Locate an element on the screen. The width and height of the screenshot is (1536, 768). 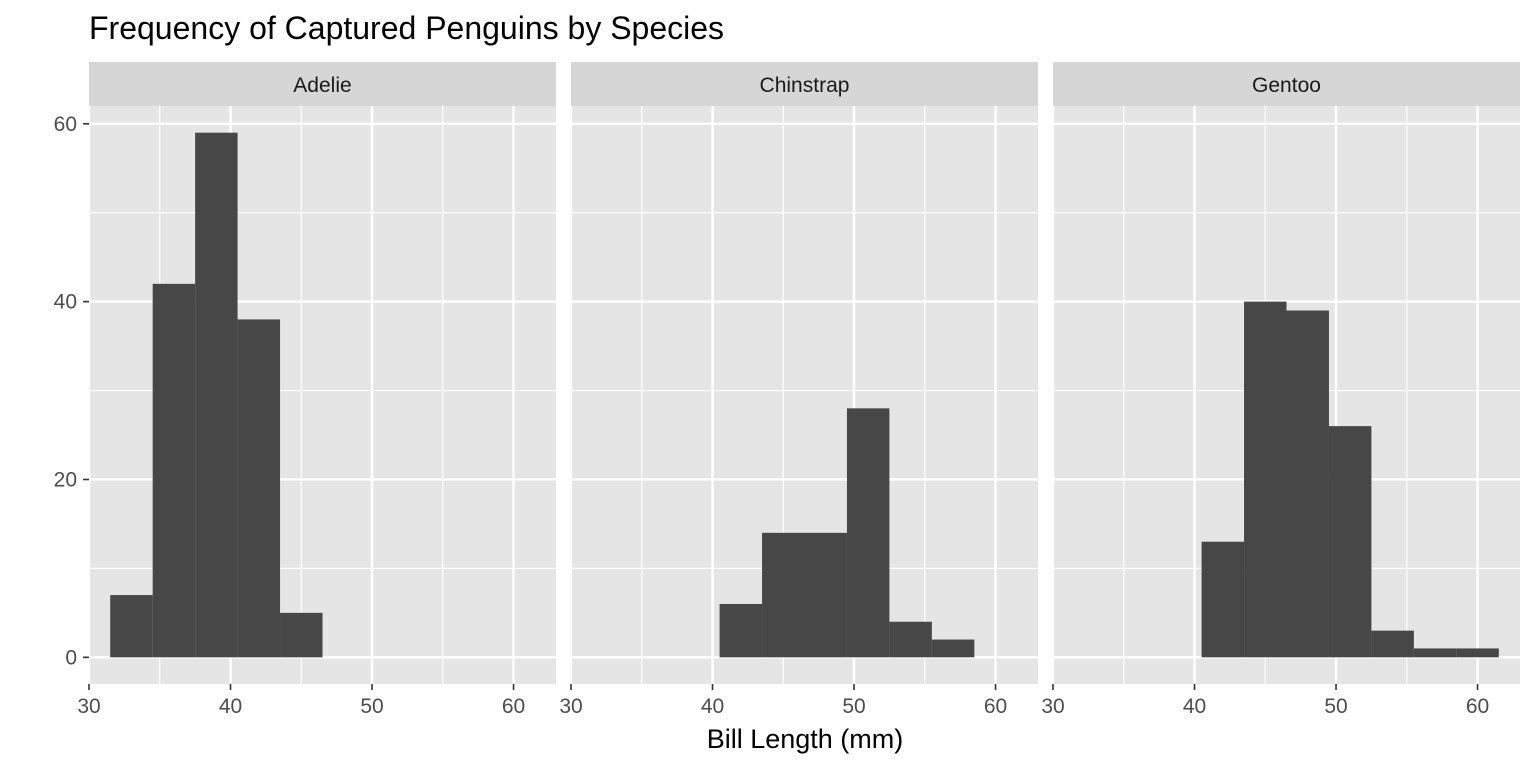
facet-strip-label: Gentoo is located at coordinates (1286, 85).